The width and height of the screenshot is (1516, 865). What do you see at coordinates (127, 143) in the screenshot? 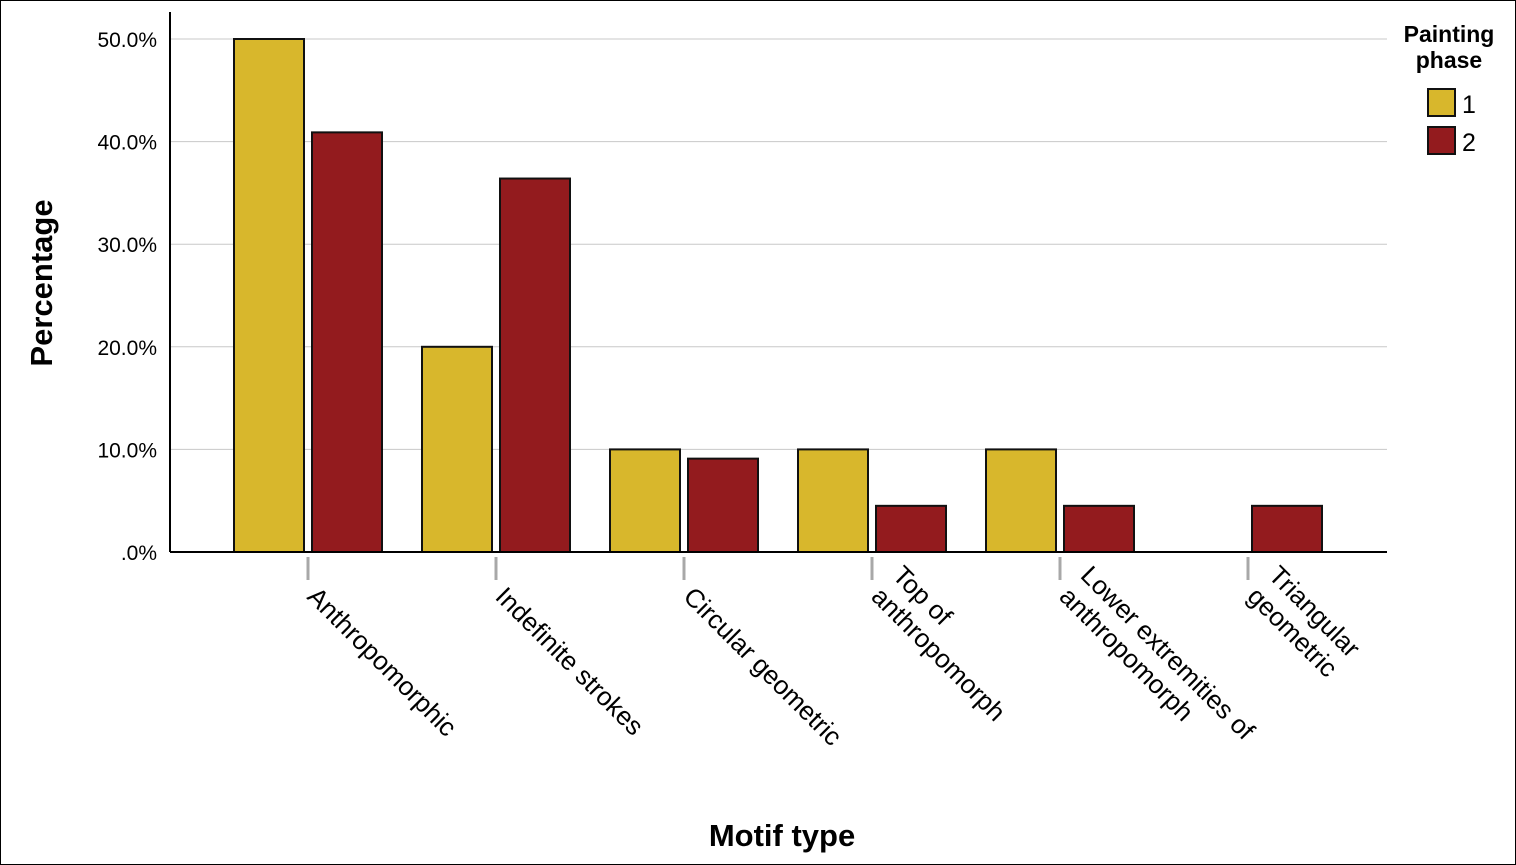
I see `y-tick-label: 40.0%` at bounding box center [127, 143].